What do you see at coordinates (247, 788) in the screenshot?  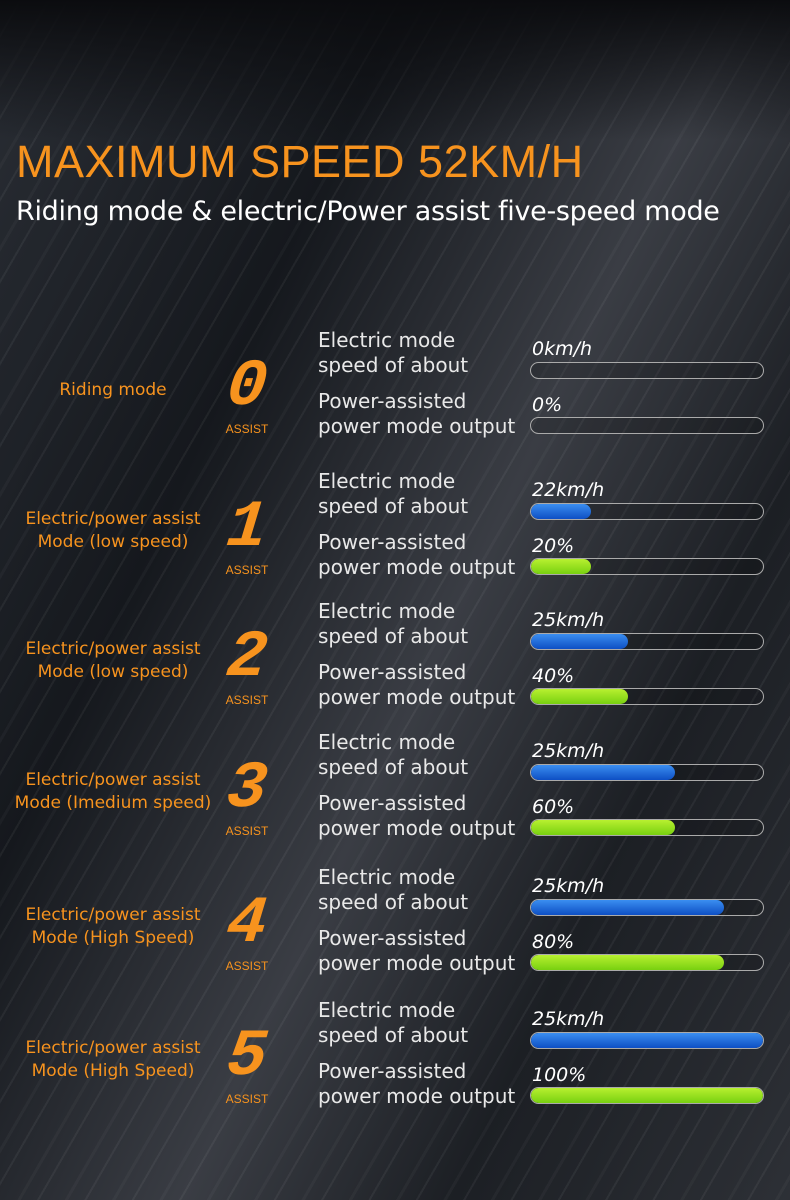 I see `assist-level-digit: 3` at bounding box center [247, 788].